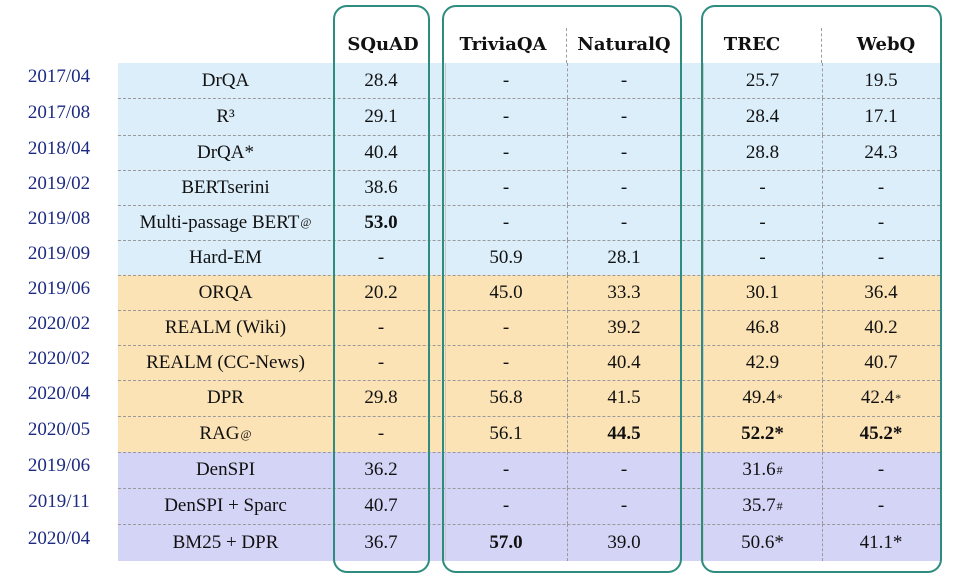 This screenshot has width=954, height=581. I want to click on score-value: 52.2*, so click(762, 433).